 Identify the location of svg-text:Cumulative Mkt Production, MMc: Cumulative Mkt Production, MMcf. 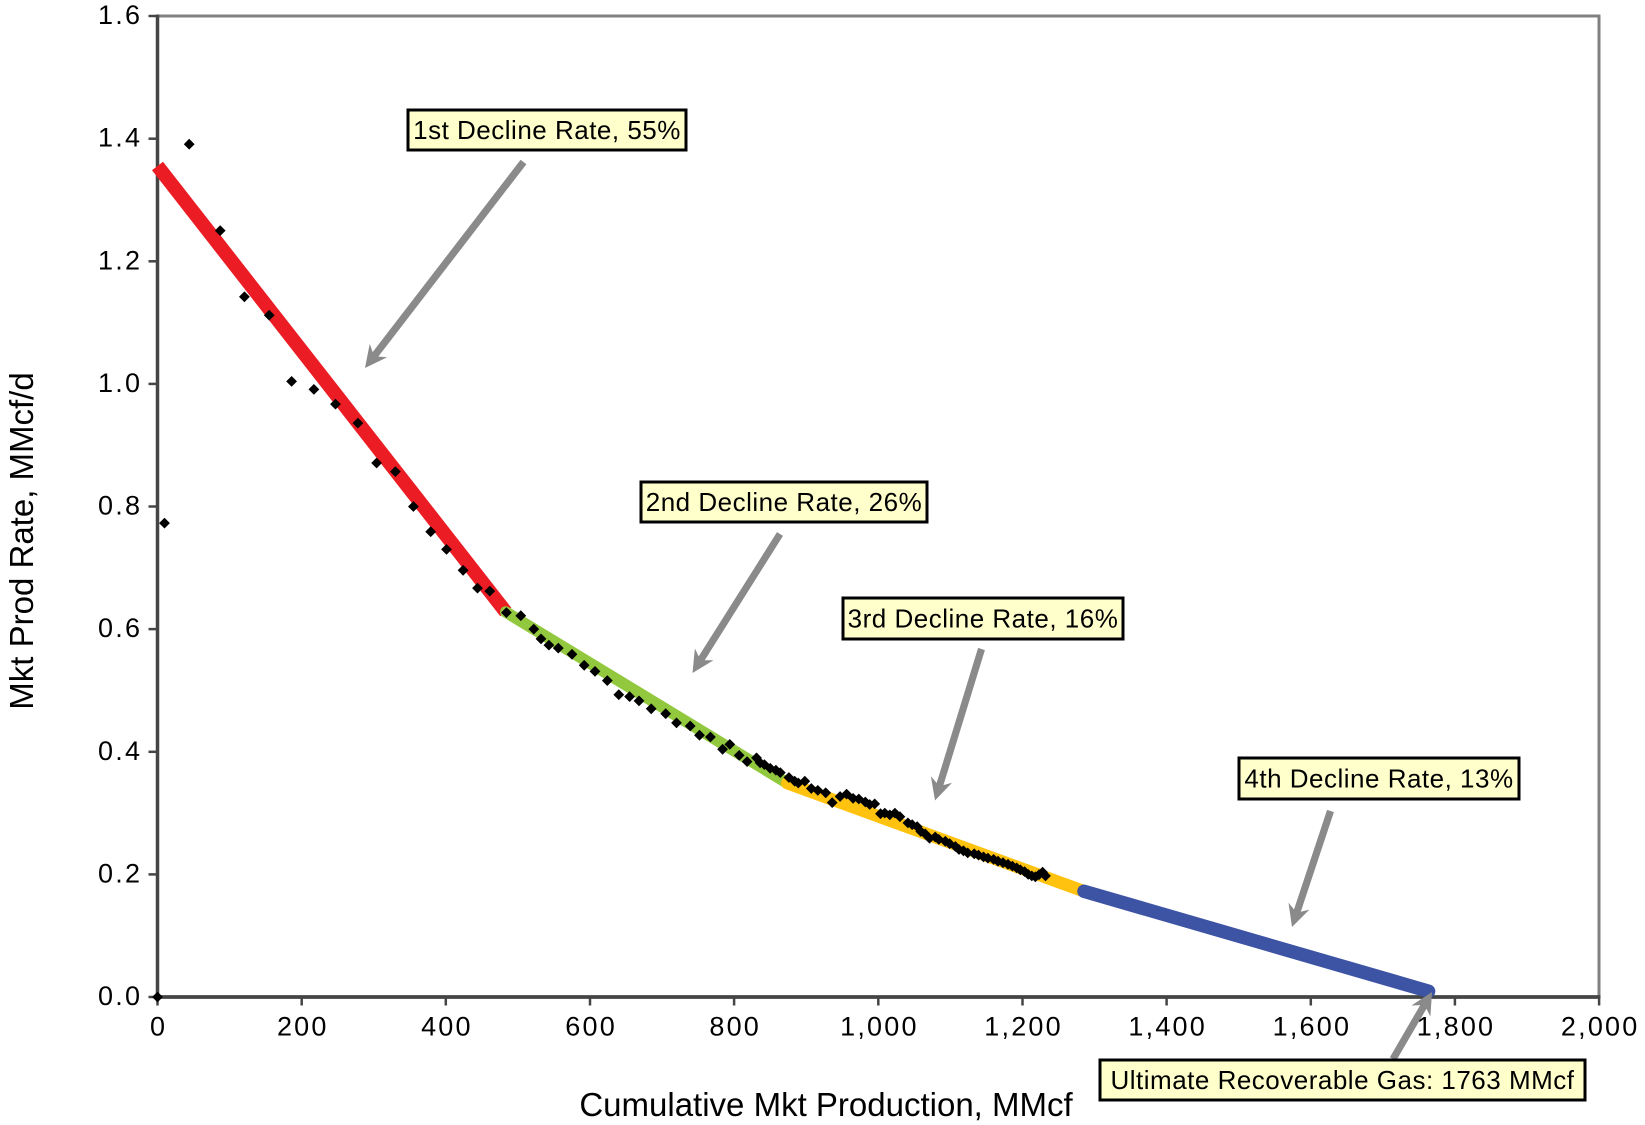
(826, 1104).